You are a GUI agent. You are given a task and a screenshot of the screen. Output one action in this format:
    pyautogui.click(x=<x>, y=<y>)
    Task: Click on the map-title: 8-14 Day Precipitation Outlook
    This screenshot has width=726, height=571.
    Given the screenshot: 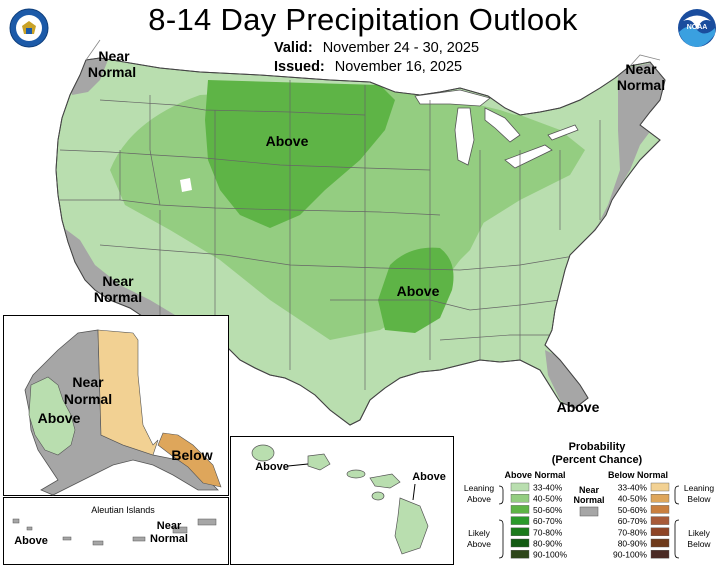 What is the action you would take?
    pyautogui.click(x=363, y=19)
    